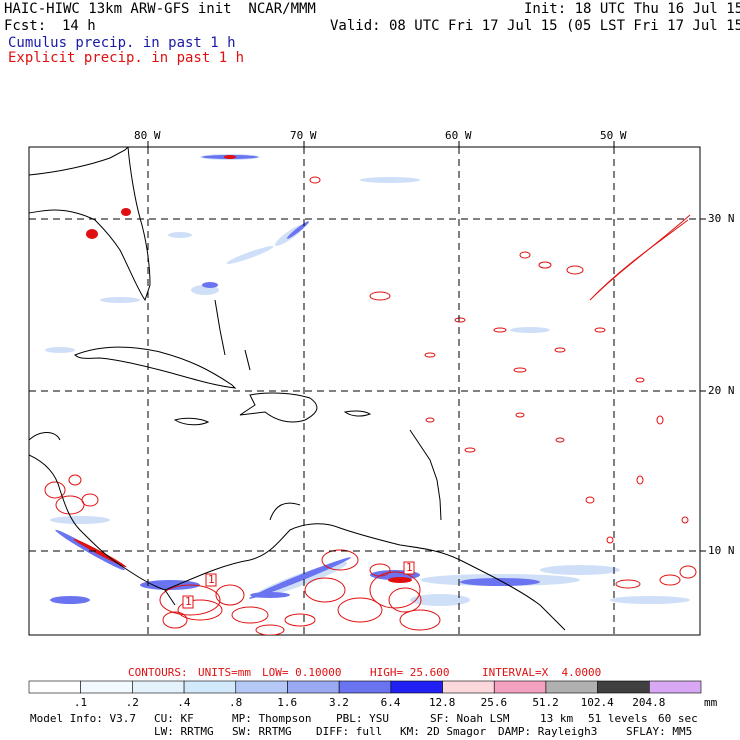 The image size is (740, 740). What do you see at coordinates (597, 702) in the screenshot?
I see `colorbar-tick-label: 102.4` at bounding box center [597, 702].